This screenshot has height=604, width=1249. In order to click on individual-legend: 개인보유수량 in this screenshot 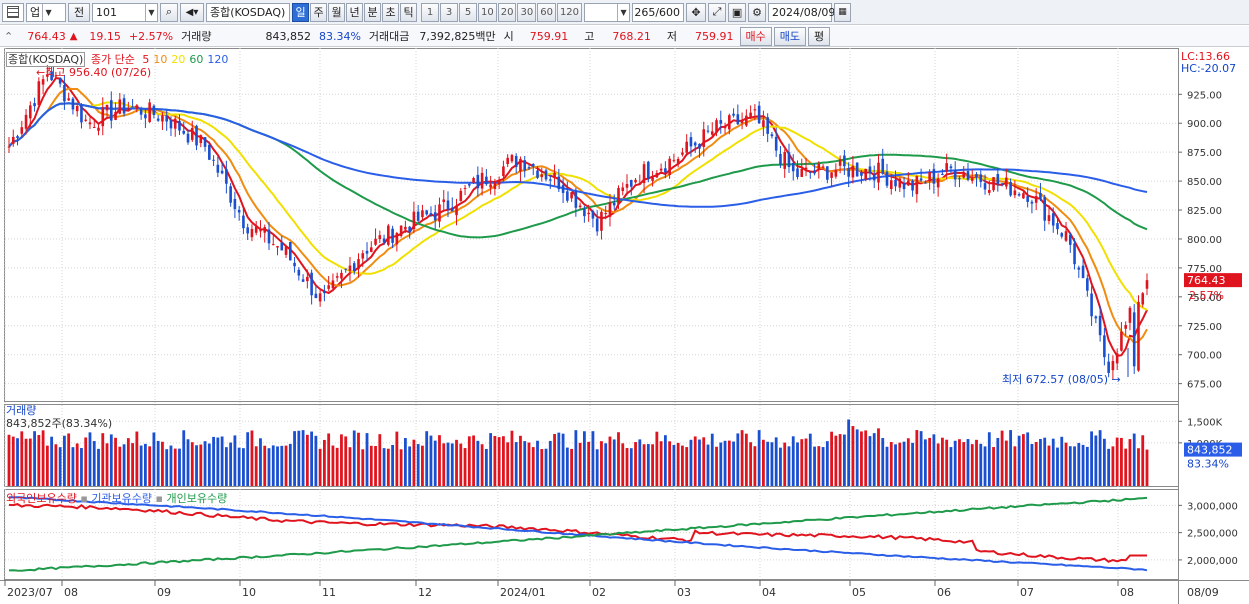, I will do `click(197, 498)`.